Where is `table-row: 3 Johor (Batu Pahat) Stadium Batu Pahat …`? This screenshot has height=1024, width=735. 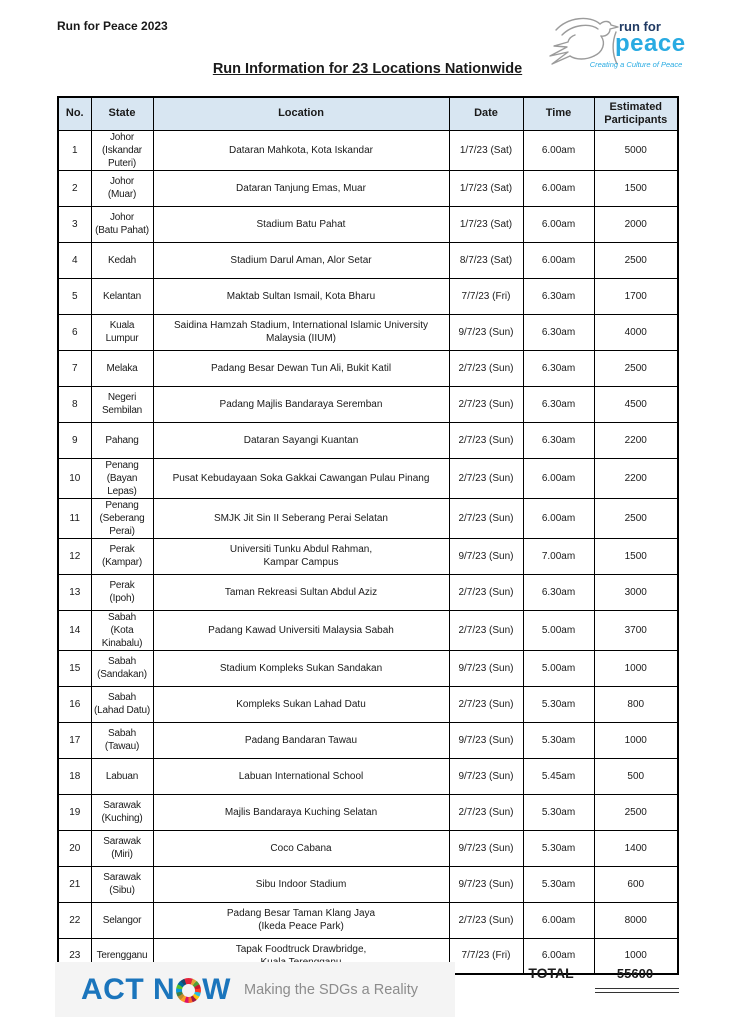
table-row: 3 Johor (Batu Pahat) Stadium Batu Pahat … is located at coordinates (368, 224).